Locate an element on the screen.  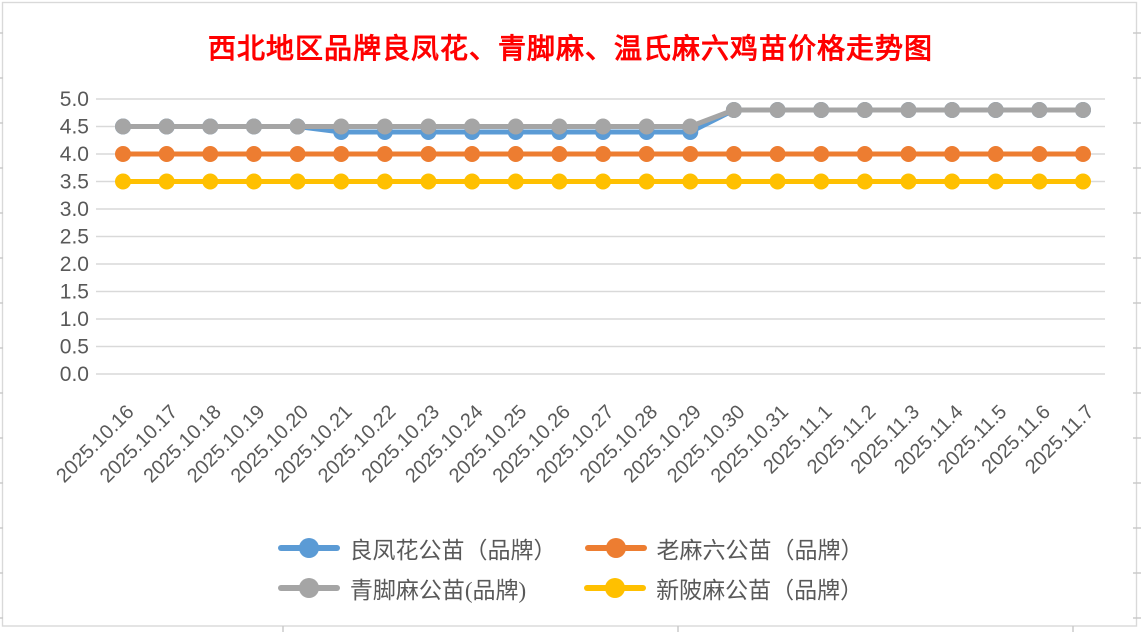
series-lines is located at coordinates (603, 146).